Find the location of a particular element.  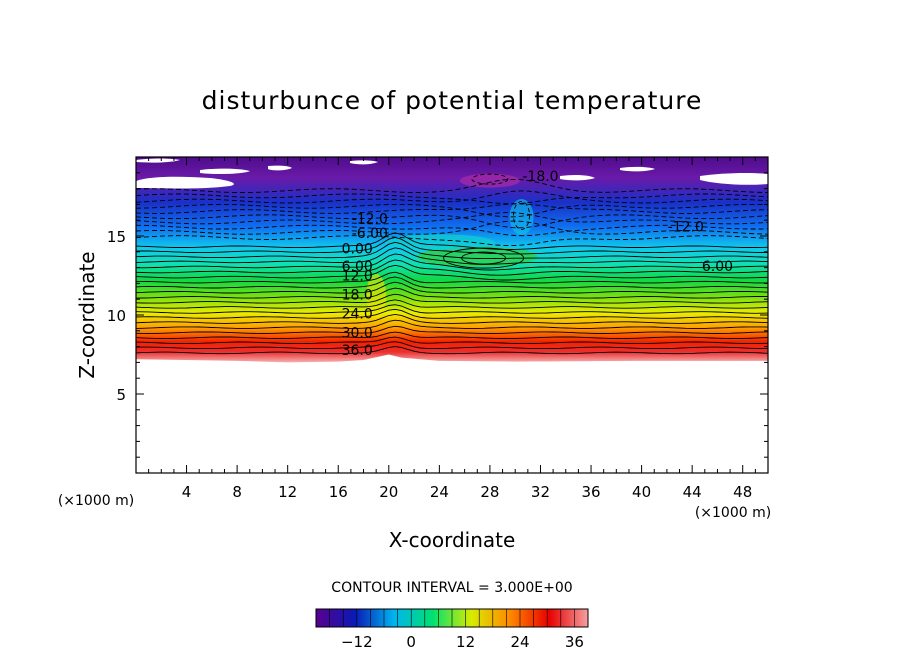

x-tick-label: 36 is located at coordinates (590, 492).